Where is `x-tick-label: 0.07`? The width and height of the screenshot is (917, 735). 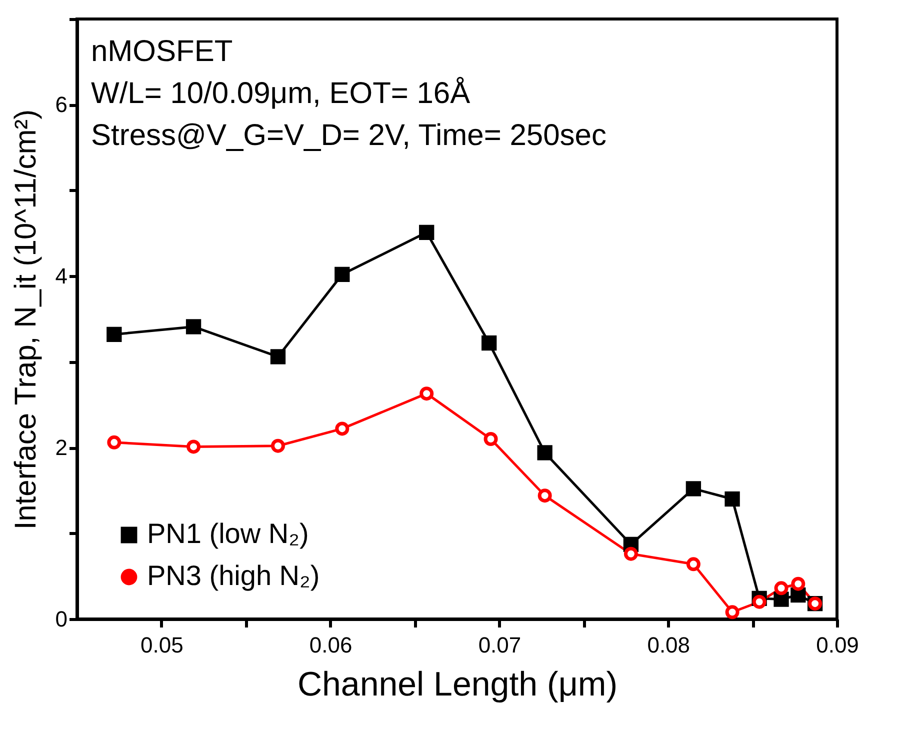
x-tick-label: 0.07 is located at coordinates (500, 645).